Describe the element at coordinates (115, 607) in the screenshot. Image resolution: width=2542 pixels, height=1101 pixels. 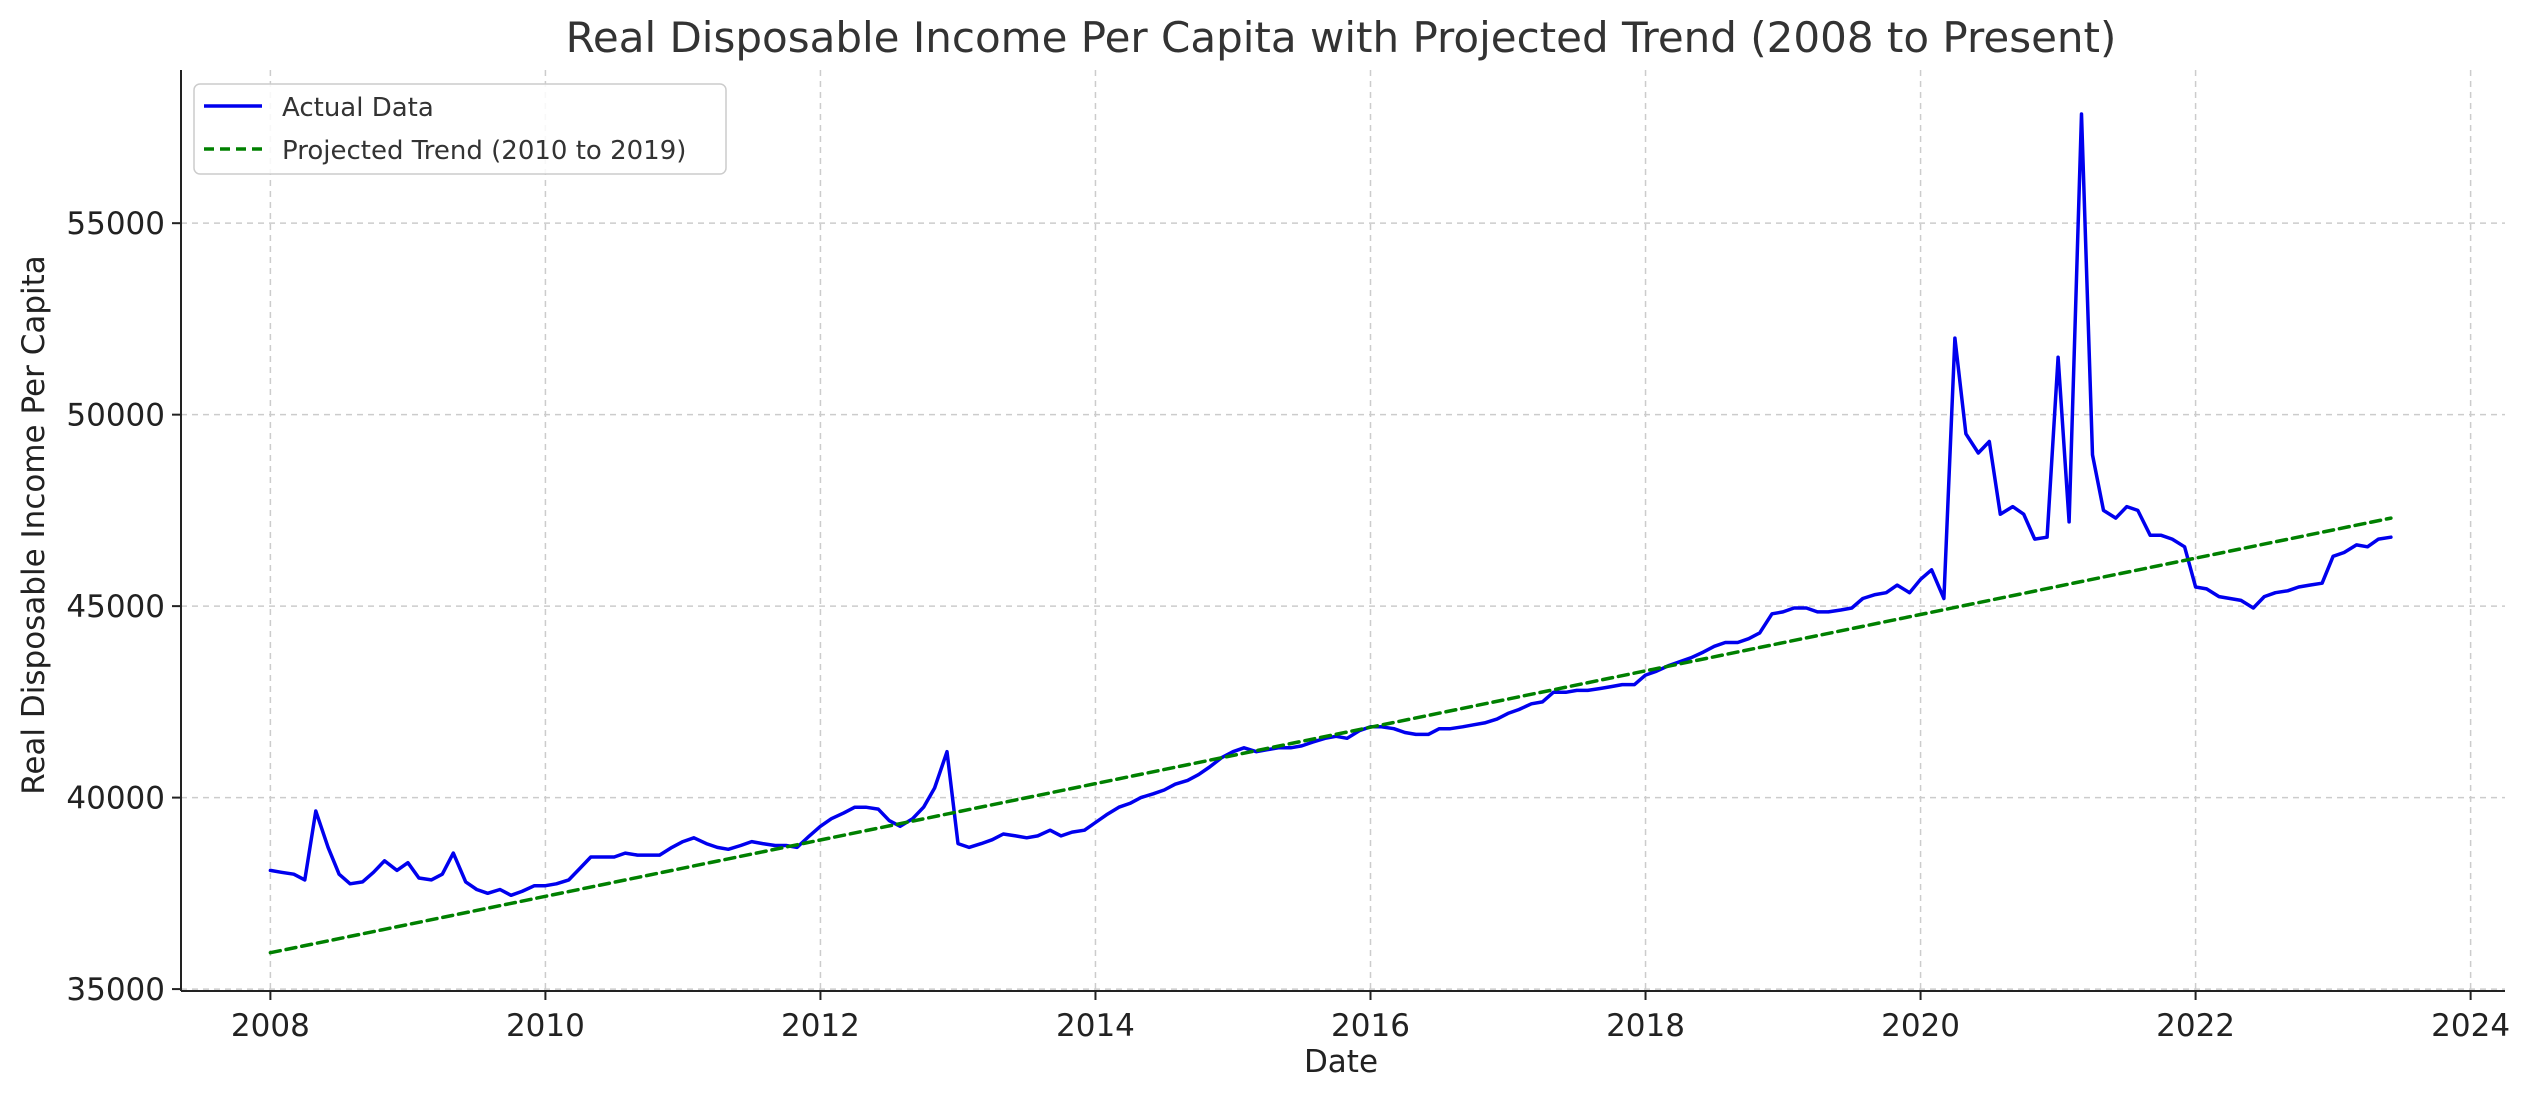
I see `y-tick-label: 45000` at that location.